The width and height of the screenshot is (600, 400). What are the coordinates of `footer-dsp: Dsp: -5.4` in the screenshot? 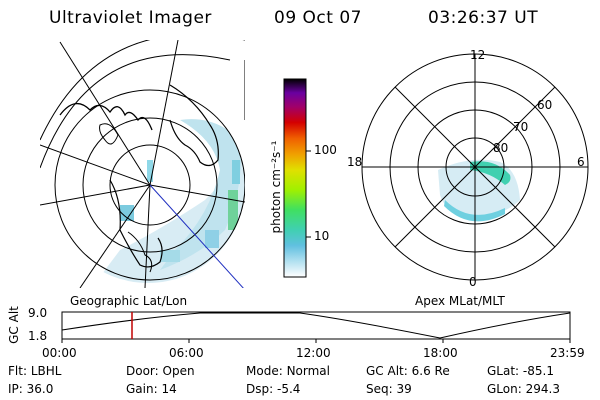 It's located at (273, 389).